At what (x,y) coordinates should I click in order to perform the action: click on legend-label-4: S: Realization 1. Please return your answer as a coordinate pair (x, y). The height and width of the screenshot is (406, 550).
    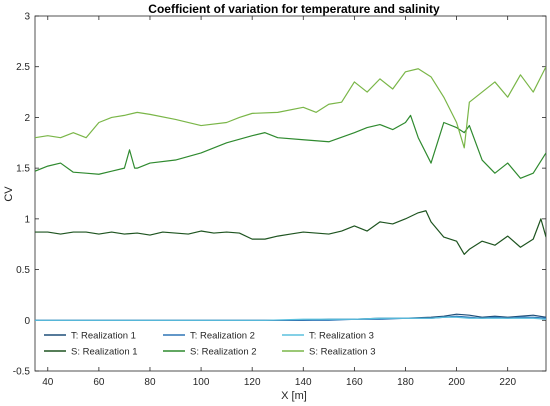
    Looking at the image, I should click on (104, 352).